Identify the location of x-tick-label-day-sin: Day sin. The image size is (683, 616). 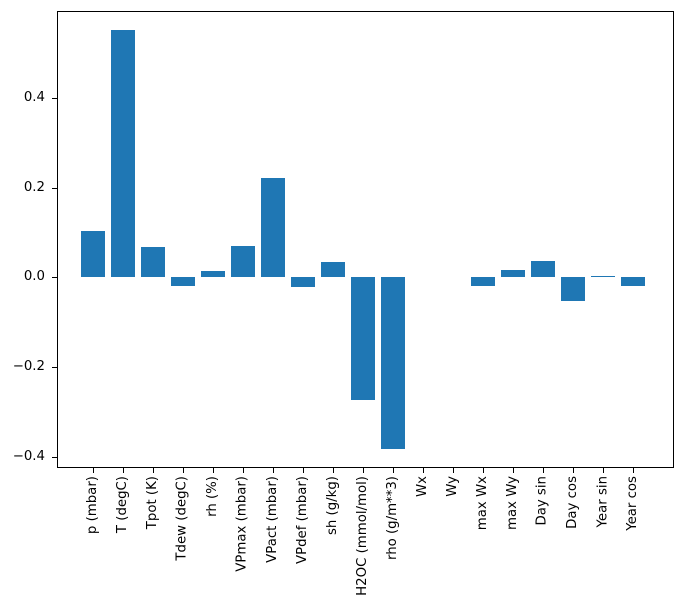
(542, 501).